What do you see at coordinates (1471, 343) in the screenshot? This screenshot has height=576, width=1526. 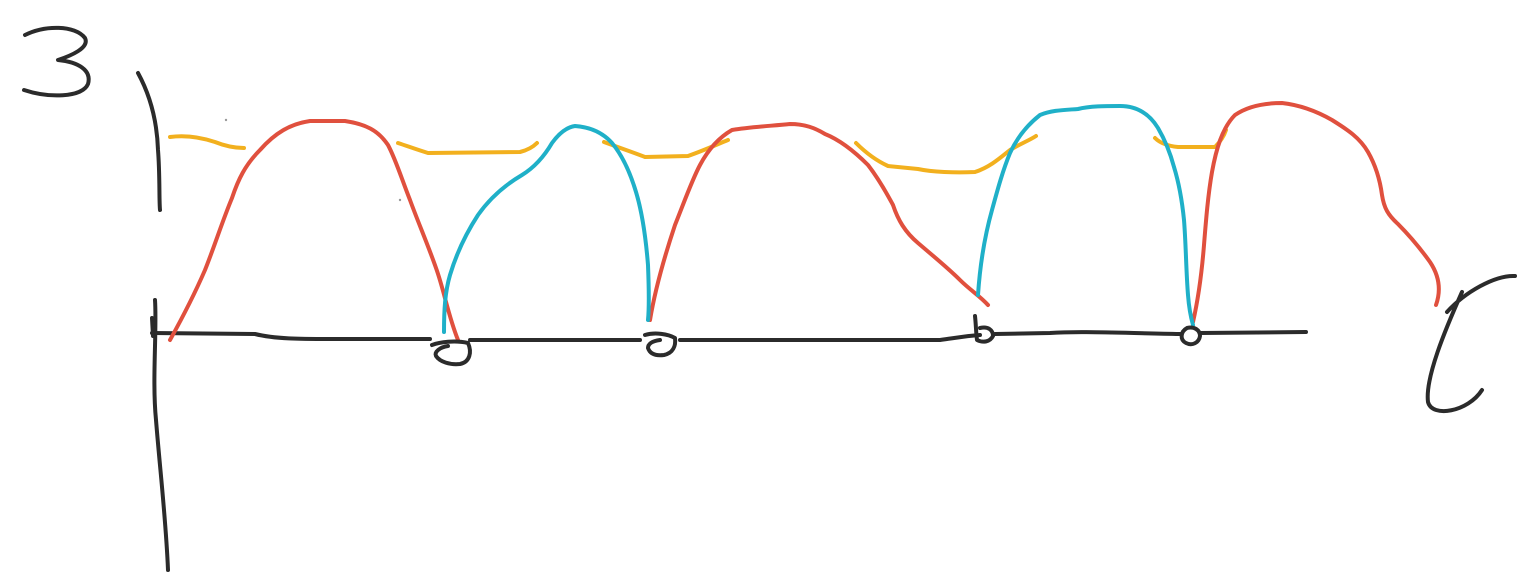 I see `horizontal-axis-glyph` at bounding box center [1471, 343].